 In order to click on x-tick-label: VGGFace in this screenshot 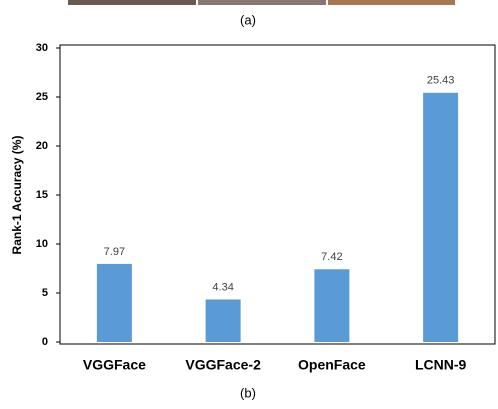, I will do `click(114, 365)`.